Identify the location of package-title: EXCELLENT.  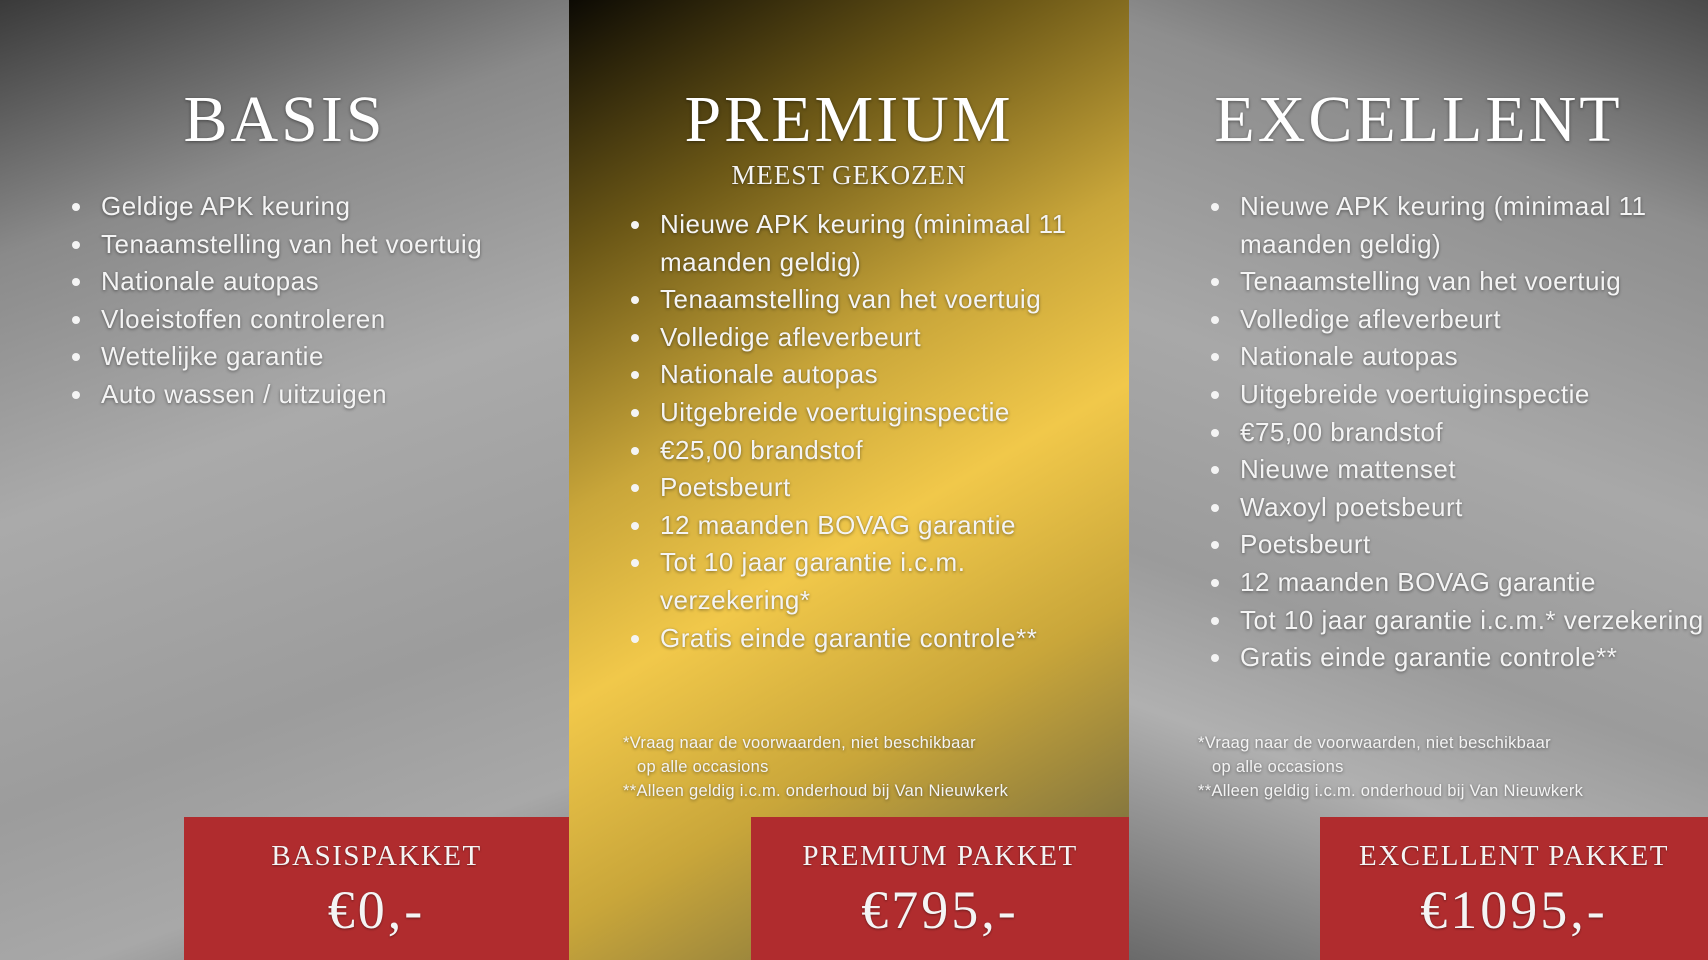
(1418, 119).